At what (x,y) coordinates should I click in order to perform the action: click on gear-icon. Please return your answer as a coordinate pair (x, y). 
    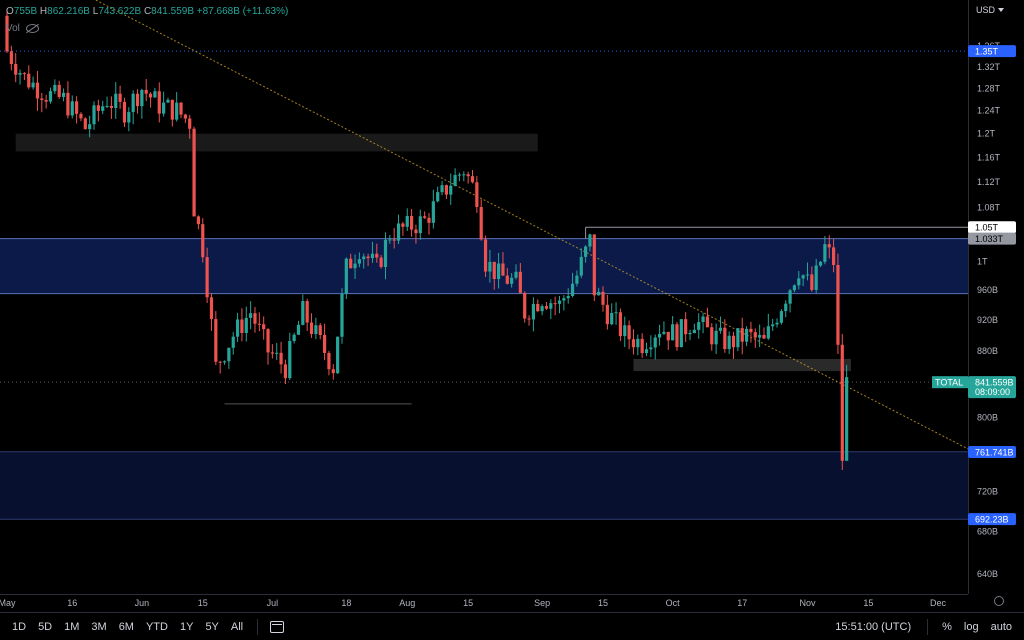
    Looking at the image, I should click on (999, 601).